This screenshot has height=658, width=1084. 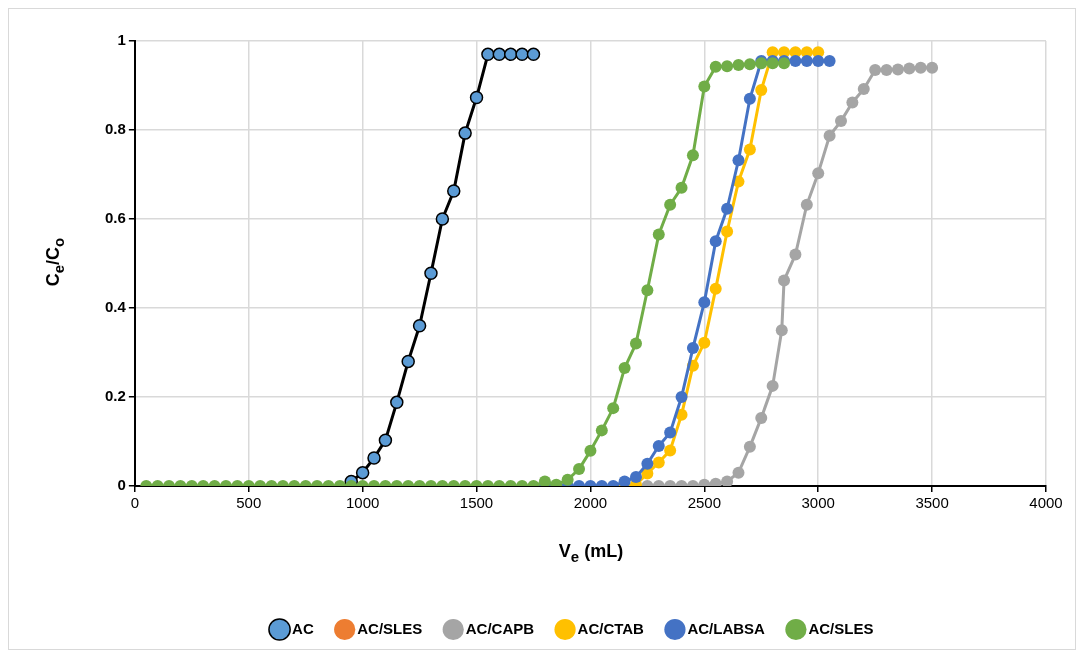 I want to click on x-tick-label: 2000, so click(x=590, y=503).